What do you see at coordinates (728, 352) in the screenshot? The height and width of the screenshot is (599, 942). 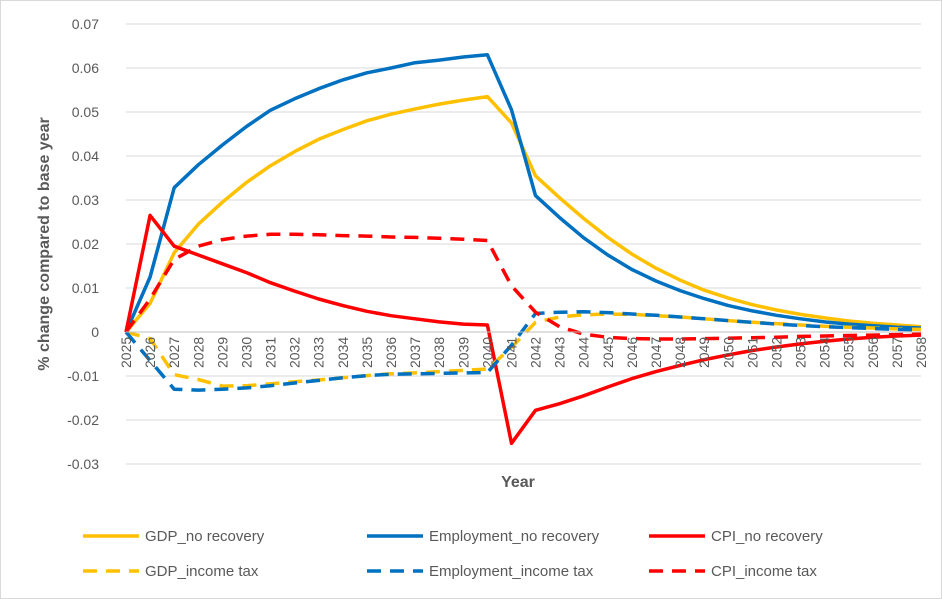 I see `x-tick-label: 2050` at bounding box center [728, 352].